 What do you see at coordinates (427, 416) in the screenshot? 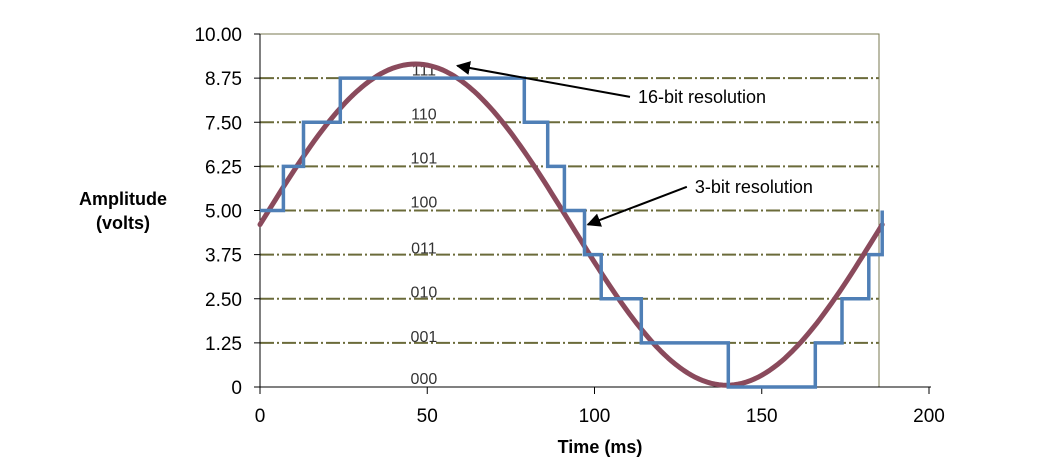
I see `x-tick-label: 50` at bounding box center [427, 416].